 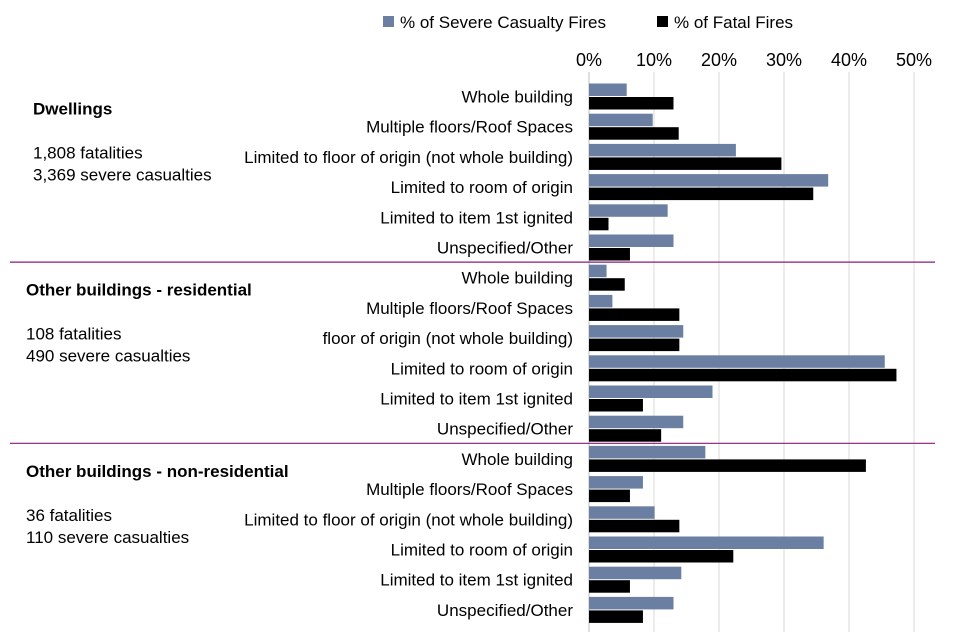 What do you see at coordinates (849, 60) in the screenshot?
I see `x-tick-label: 40%` at bounding box center [849, 60].